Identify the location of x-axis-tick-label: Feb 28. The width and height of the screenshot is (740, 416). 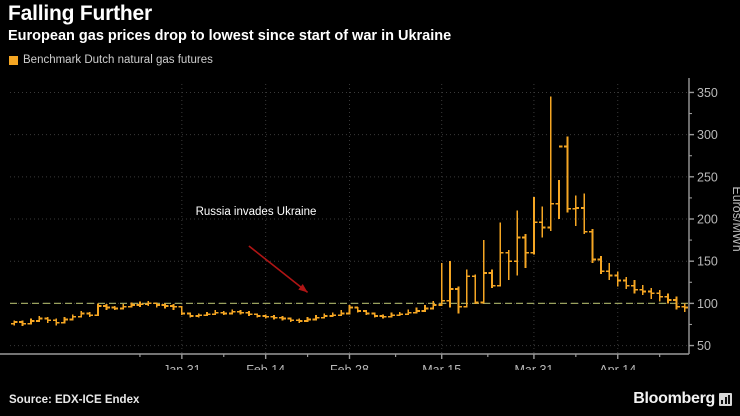
(349, 366).